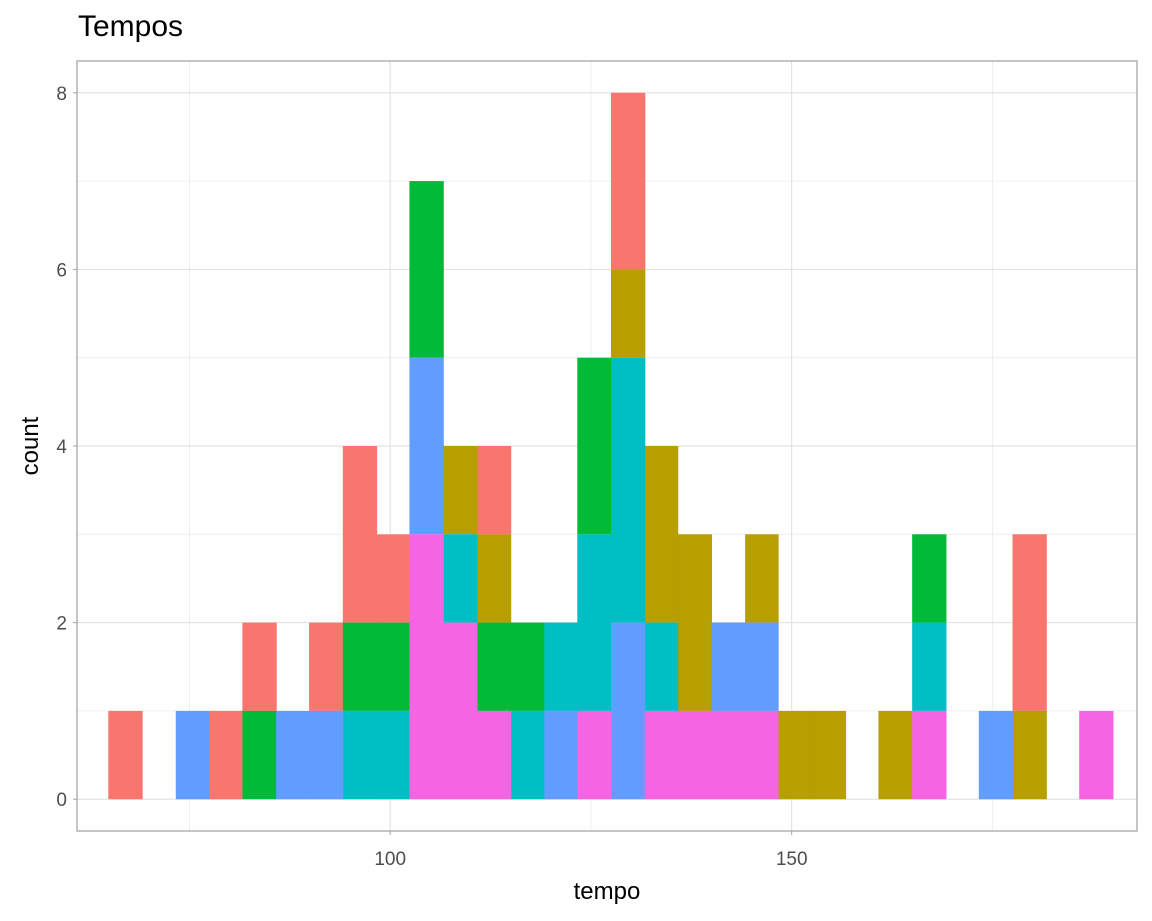 The width and height of the screenshot is (1152, 921). What do you see at coordinates (131, 26) in the screenshot?
I see `chart-title: Tempos` at bounding box center [131, 26].